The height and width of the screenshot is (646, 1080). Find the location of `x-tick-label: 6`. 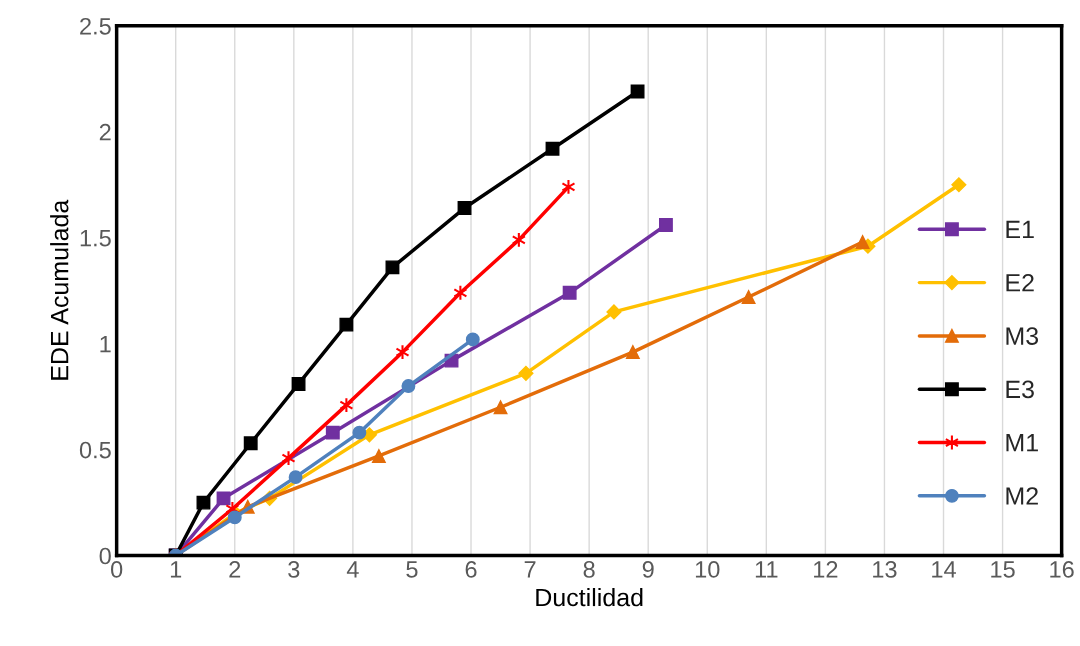

x-tick-label: 6 is located at coordinates (471, 569).